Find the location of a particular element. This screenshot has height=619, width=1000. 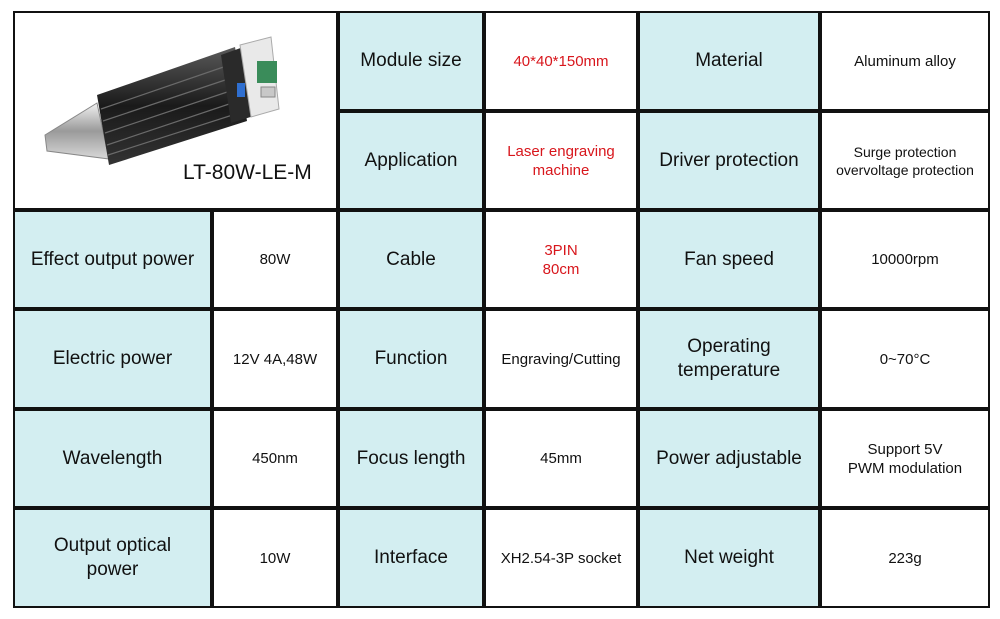

material-value: Aluminum alloy is located at coordinates (905, 61).